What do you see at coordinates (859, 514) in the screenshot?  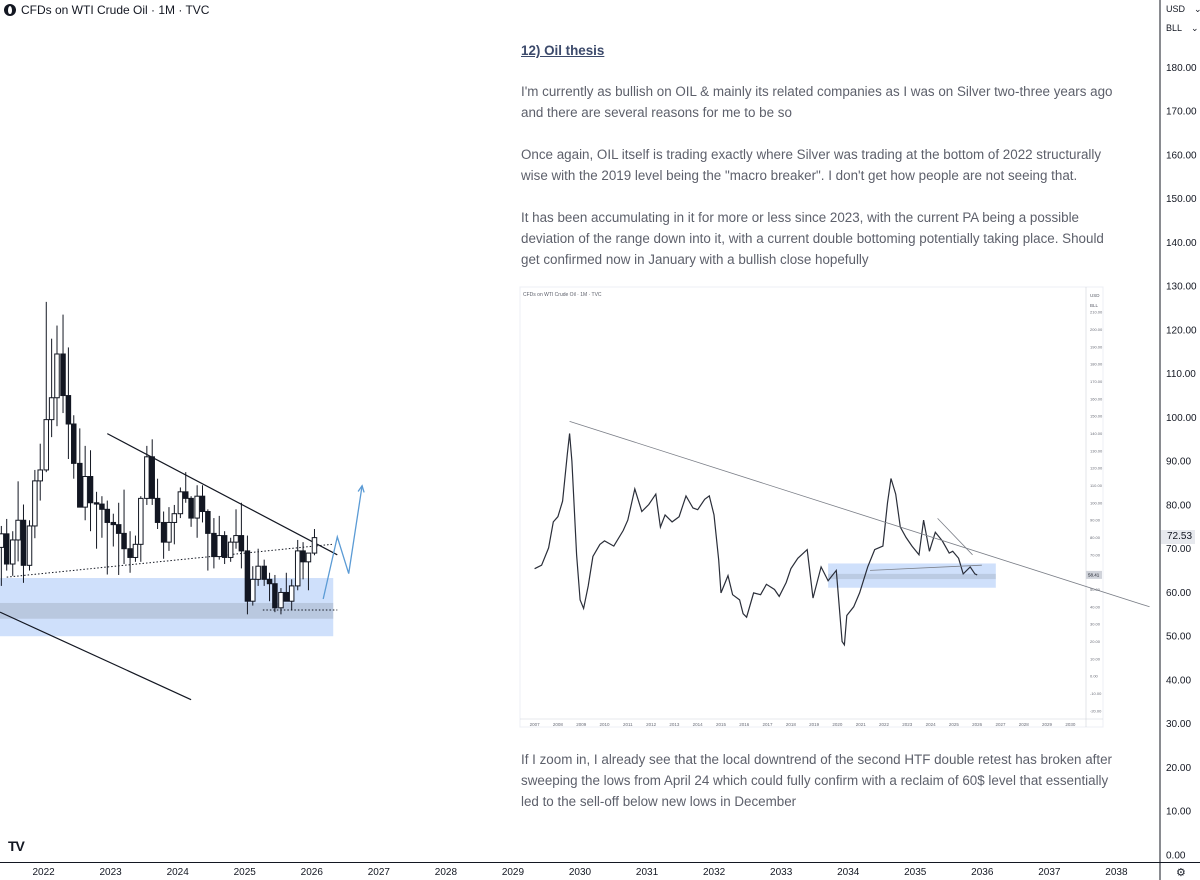 I see `embedded-trend-line` at bounding box center [859, 514].